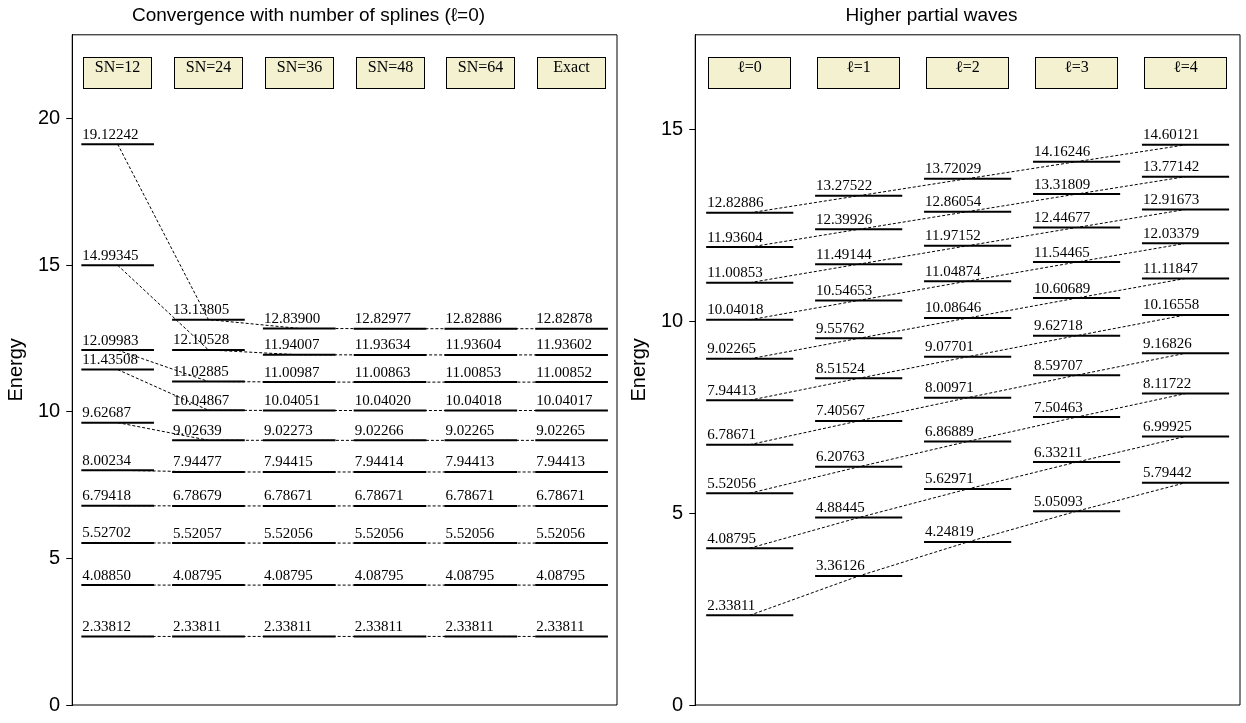  What do you see at coordinates (390, 73) in the screenshot?
I see `label-box: SN=48` at bounding box center [390, 73].